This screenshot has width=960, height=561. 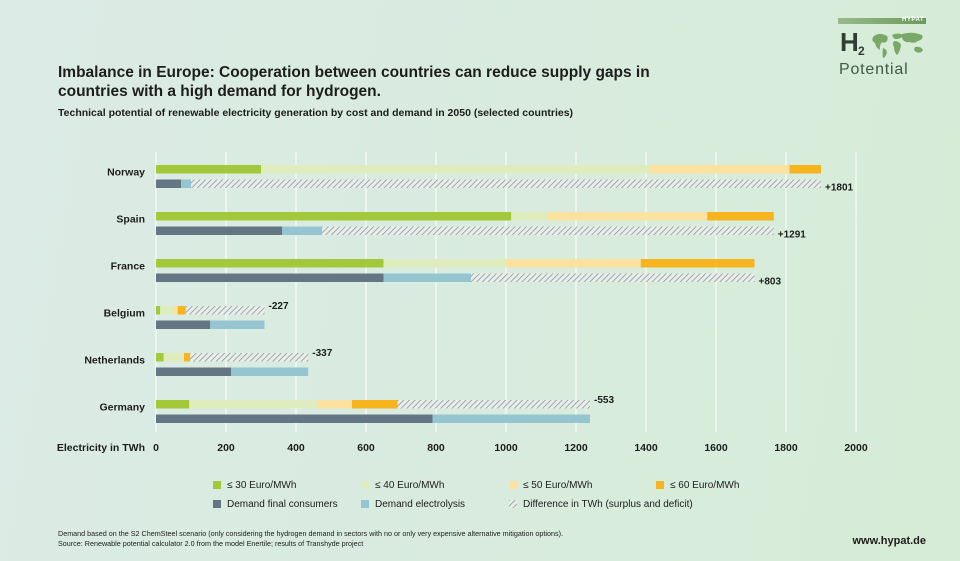 What do you see at coordinates (513, 504) in the screenshot?
I see `legend-swatch-difference` at bounding box center [513, 504].